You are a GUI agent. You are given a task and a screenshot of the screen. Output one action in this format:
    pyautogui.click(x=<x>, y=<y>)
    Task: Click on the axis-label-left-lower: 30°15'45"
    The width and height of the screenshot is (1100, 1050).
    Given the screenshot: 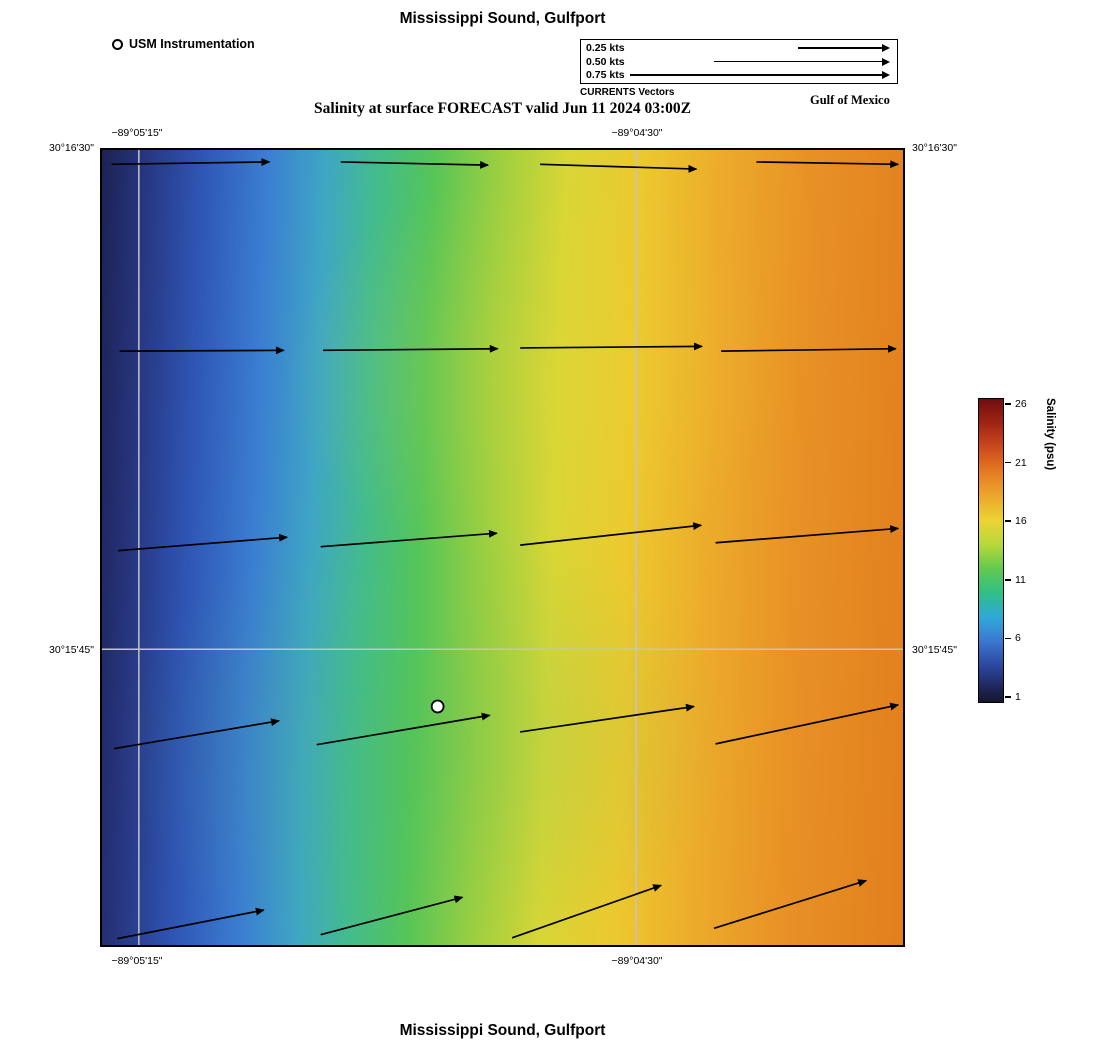 What is the action you would take?
    pyautogui.click(x=71, y=650)
    